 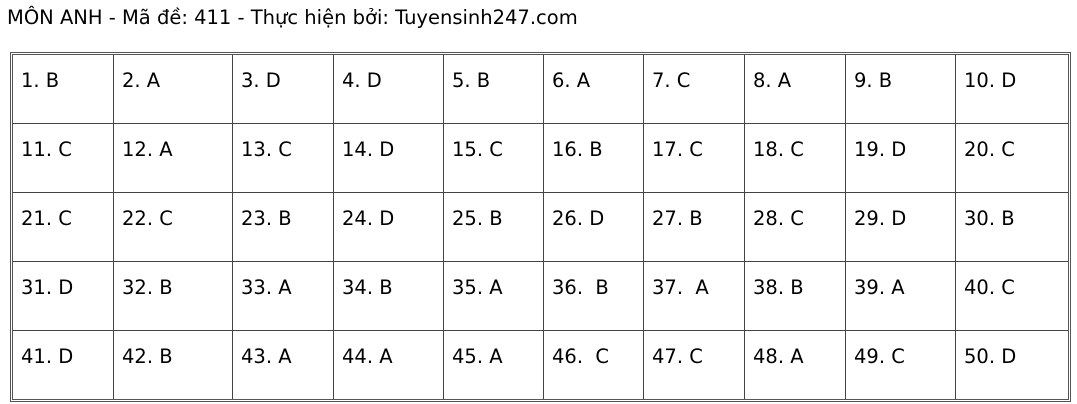 What do you see at coordinates (389, 296) in the screenshot?
I see `answer-cell: 34. B` at bounding box center [389, 296].